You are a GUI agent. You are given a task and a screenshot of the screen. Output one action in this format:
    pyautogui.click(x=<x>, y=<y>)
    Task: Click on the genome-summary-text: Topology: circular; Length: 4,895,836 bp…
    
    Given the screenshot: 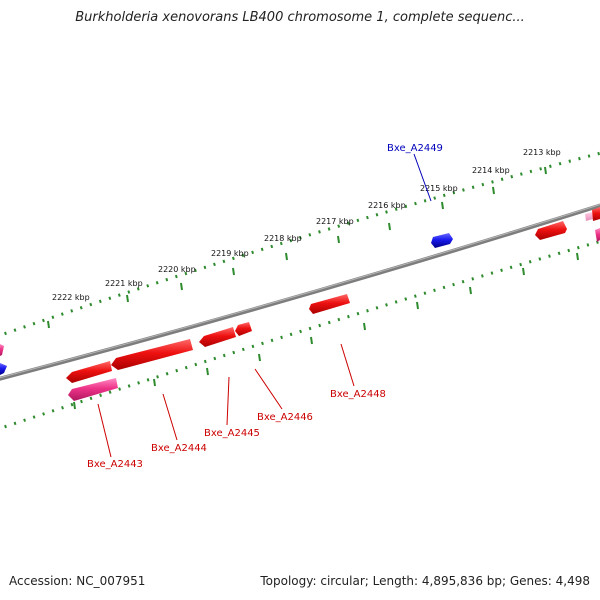 What is the action you would take?
    pyautogui.click(x=425, y=581)
    